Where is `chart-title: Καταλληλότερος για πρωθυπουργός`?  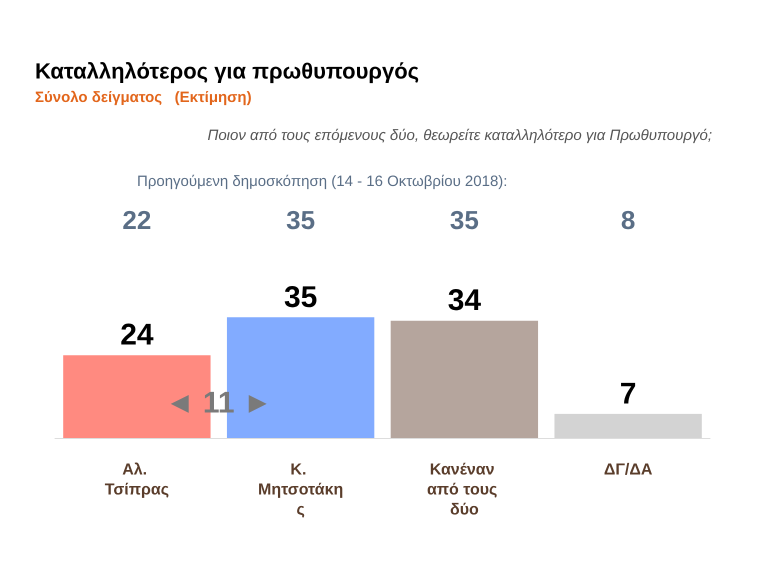
chart-title: Καταλληλότερος για πρωθυπουργός is located at coordinates (227, 71).